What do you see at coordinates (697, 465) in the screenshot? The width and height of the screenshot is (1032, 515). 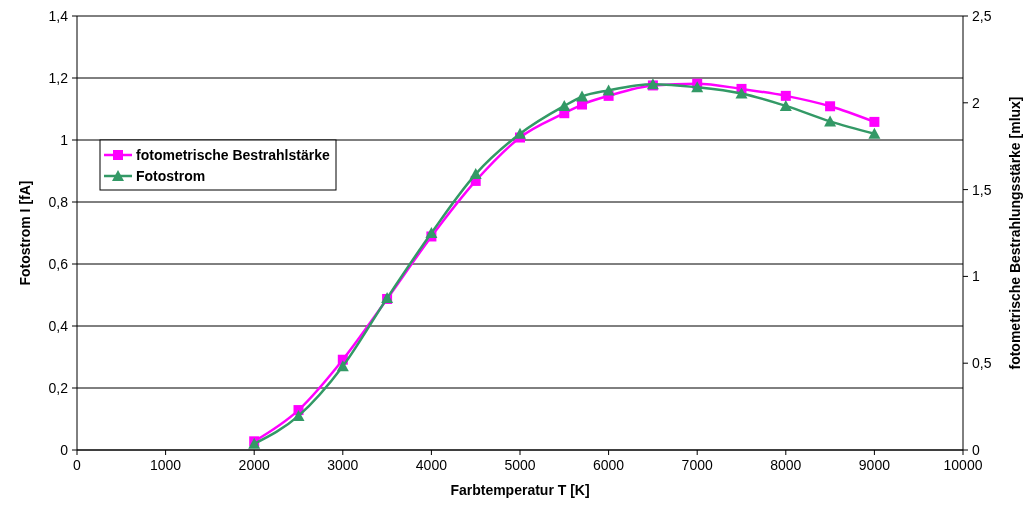 I see `x-tick-label: 7000` at bounding box center [697, 465].